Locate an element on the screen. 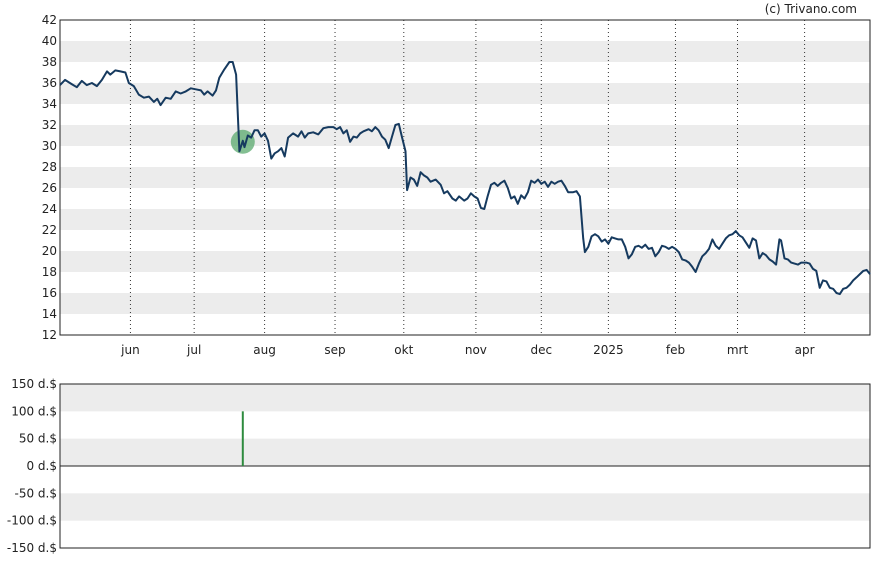  y-tick-label: 18 is located at coordinates (49, 272).